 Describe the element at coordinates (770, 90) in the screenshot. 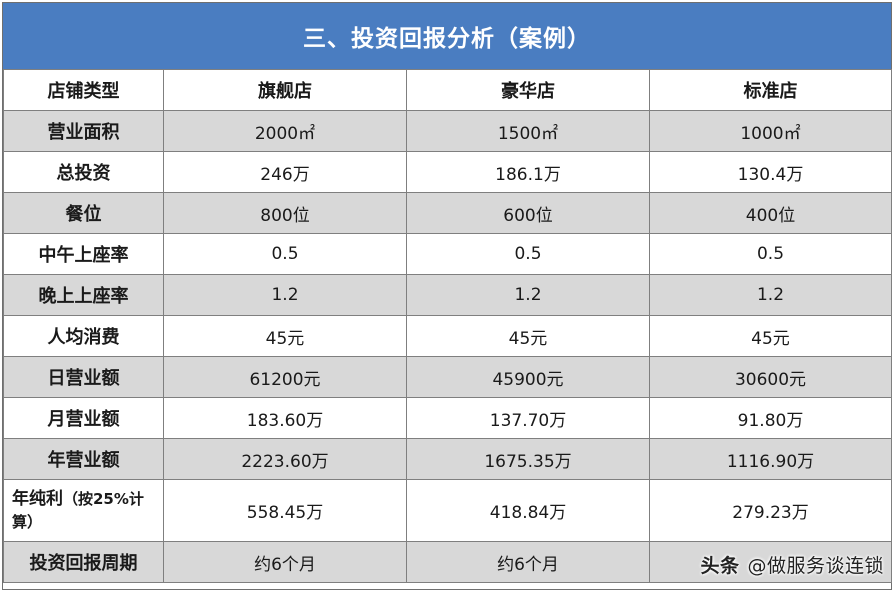

I see `header-cell-standard: 标准店` at that location.